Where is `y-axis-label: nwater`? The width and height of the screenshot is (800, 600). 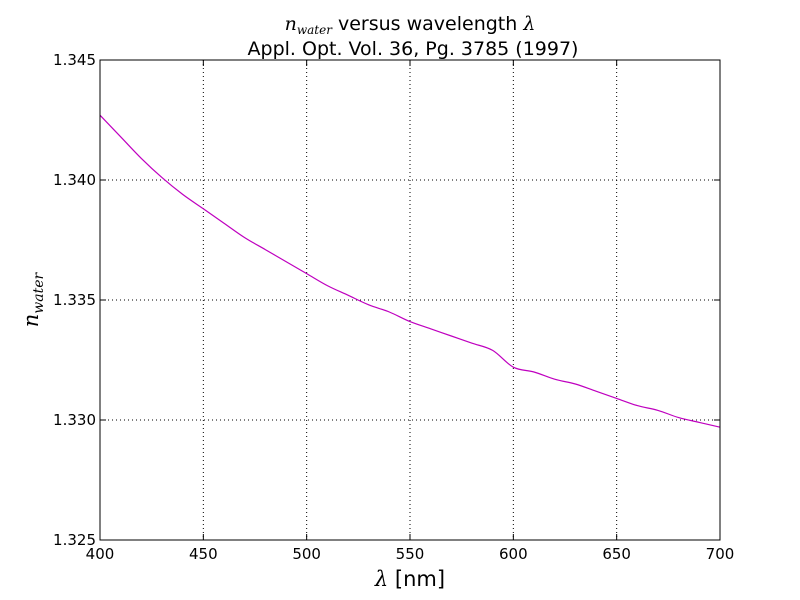
y-axis-label: nwater is located at coordinates (33, 299).